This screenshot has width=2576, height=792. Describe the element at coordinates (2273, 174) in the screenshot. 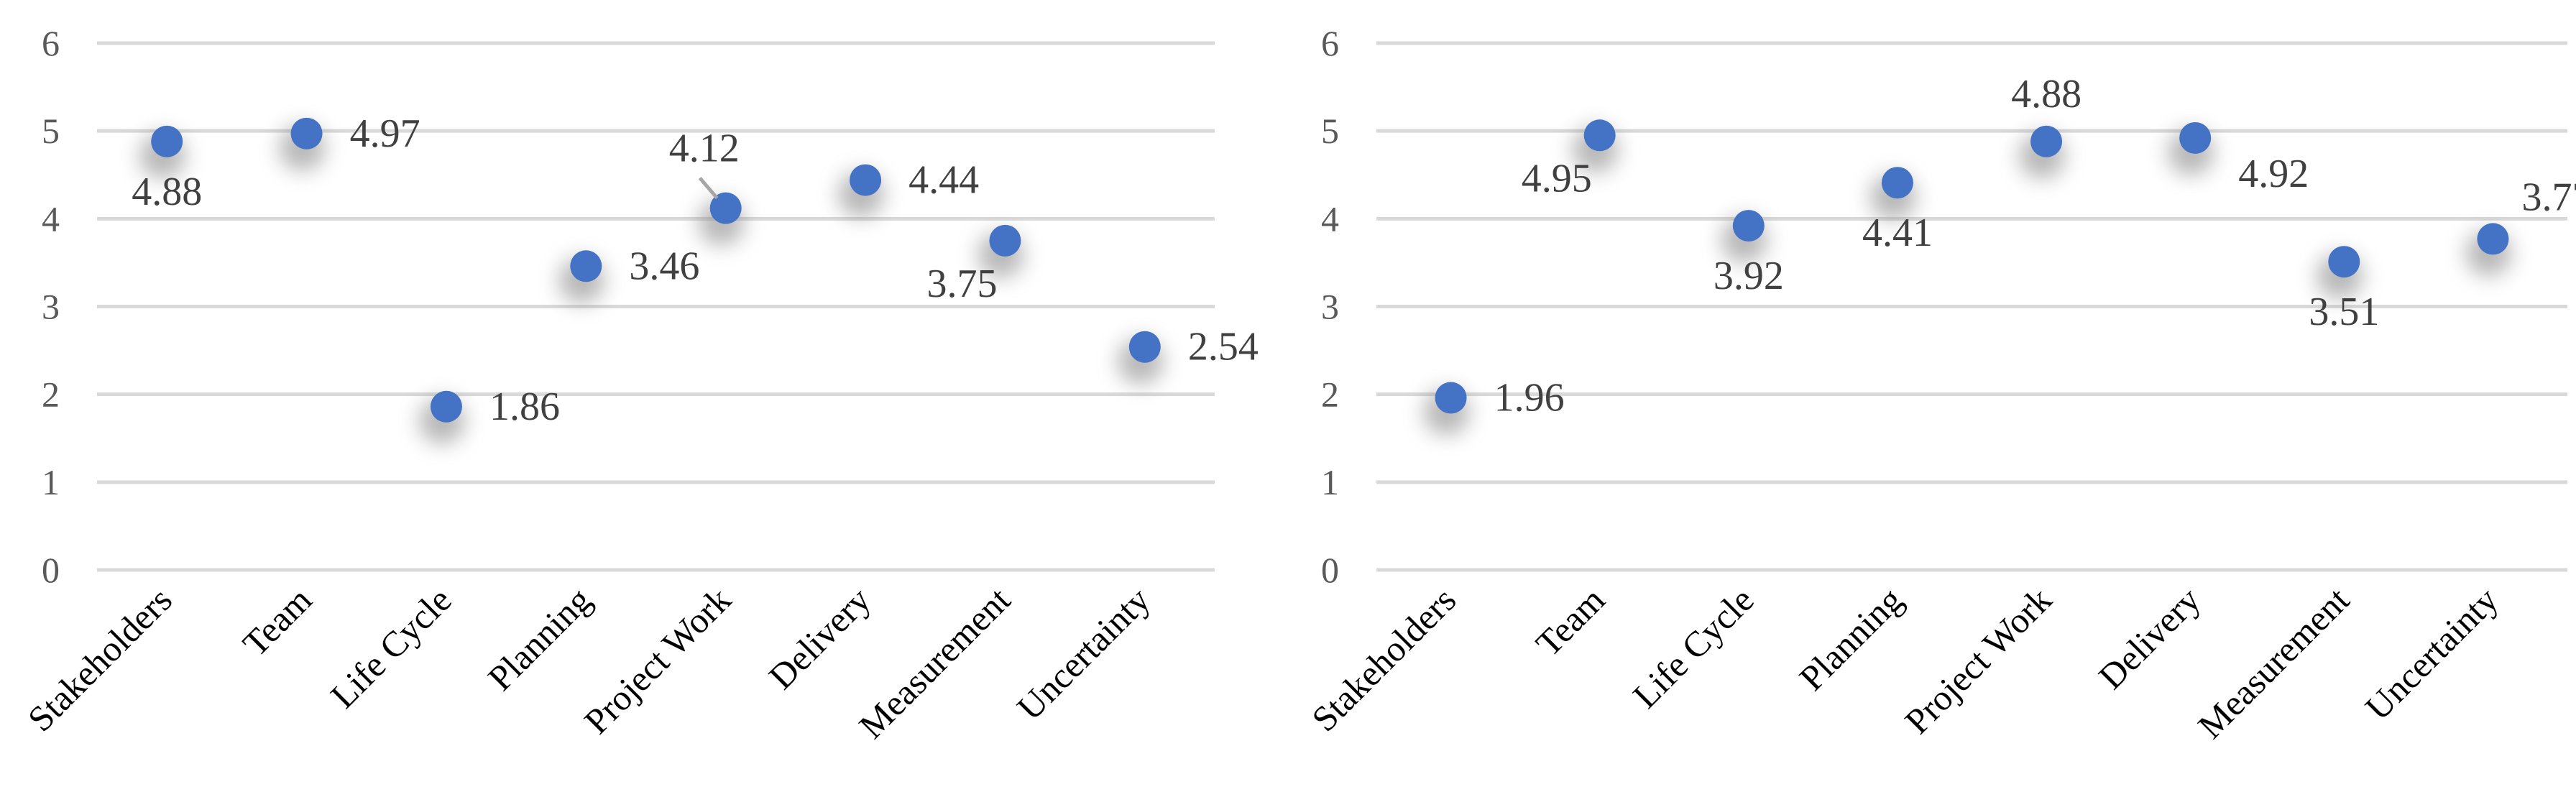

I see `data-label: 4.92` at that location.